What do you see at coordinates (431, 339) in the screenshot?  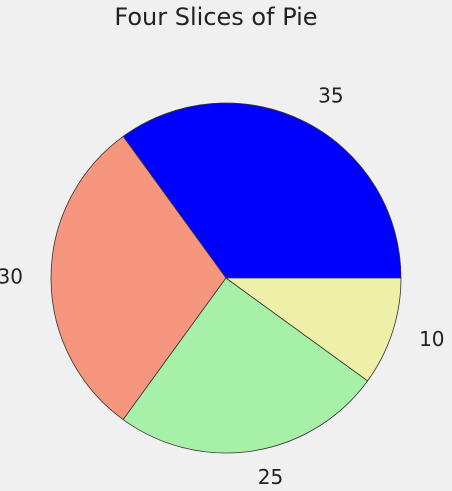 I see `slice-label: 10` at bounding box center [431, 339].